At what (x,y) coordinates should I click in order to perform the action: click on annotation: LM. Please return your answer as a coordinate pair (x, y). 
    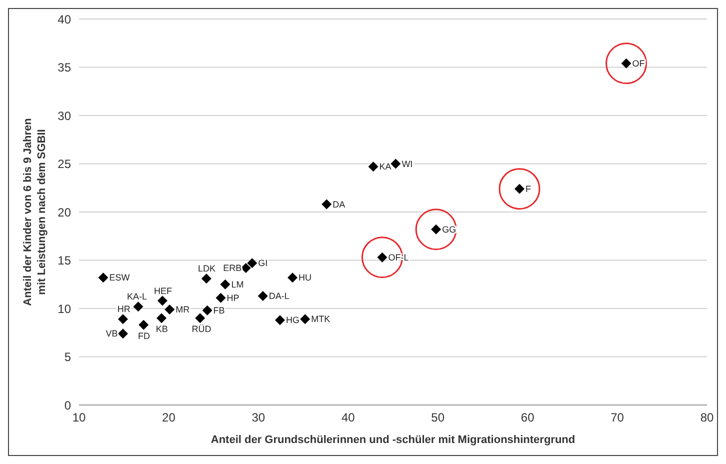
    Looking at the image, I should click on (237, 284).